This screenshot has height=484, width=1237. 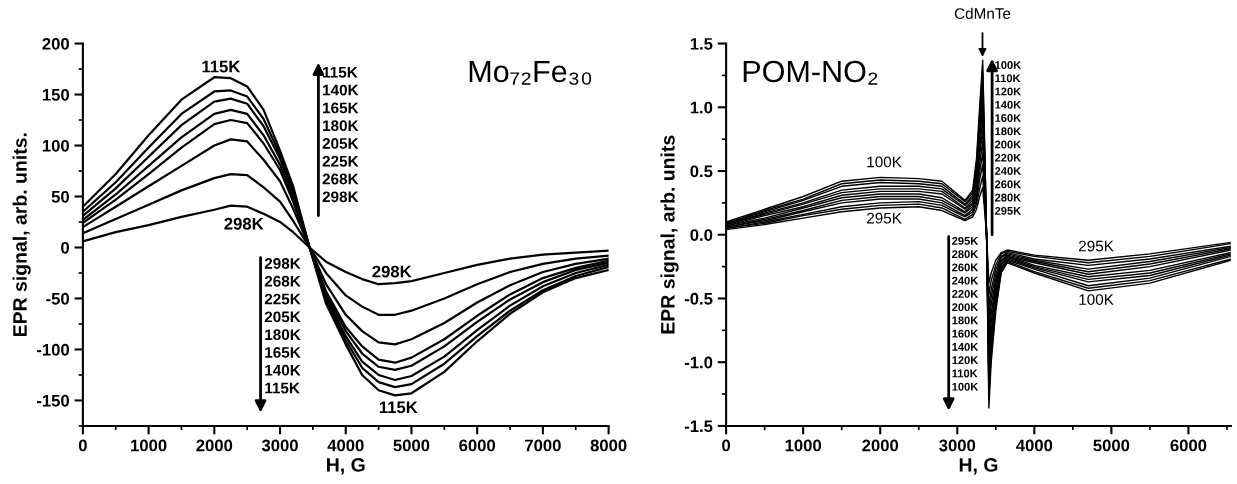 I want to click on text: 100K 110K 120K 140K 160K 180K 200K 220K 240K 260K 280K 295K, so click(x=1008, y=138).